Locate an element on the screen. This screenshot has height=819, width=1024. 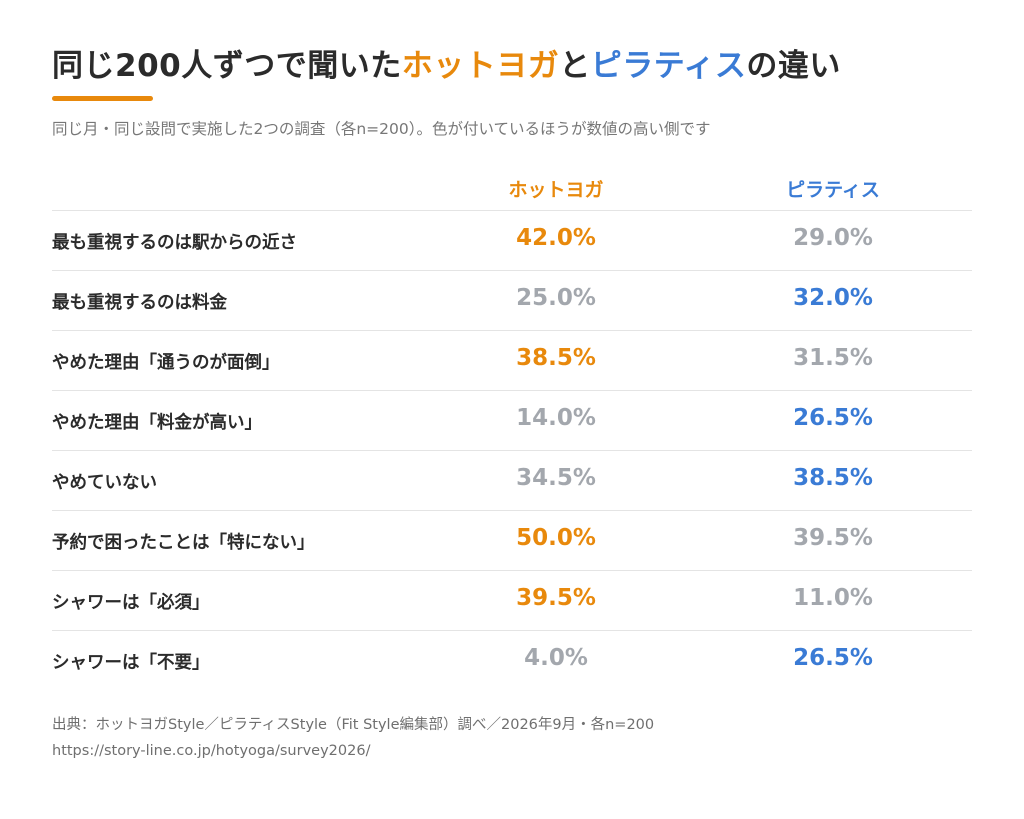
value-pilates: 32.0% is located at coordinates (833, 298).